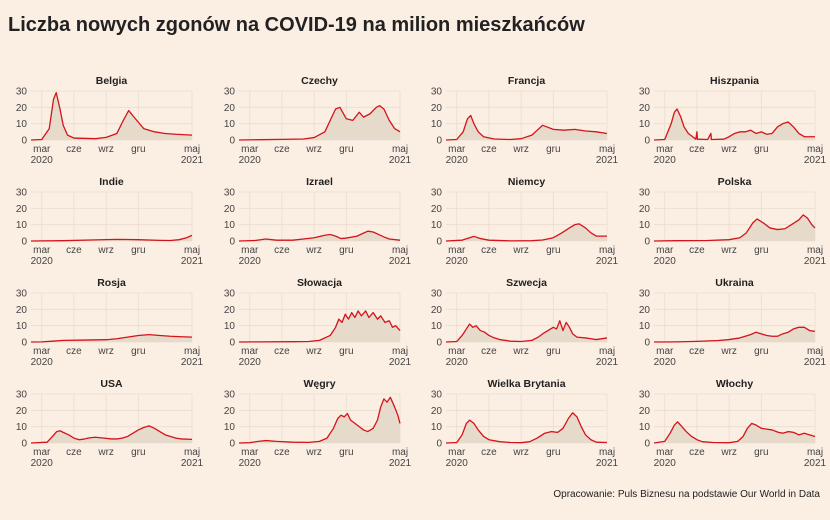 Image resolution: width=830 pixels, height=520 pixels. Describe the element at coordinates (111, 283) in the screenshot. I see `panel-title-rosja: Rosja` at that location.